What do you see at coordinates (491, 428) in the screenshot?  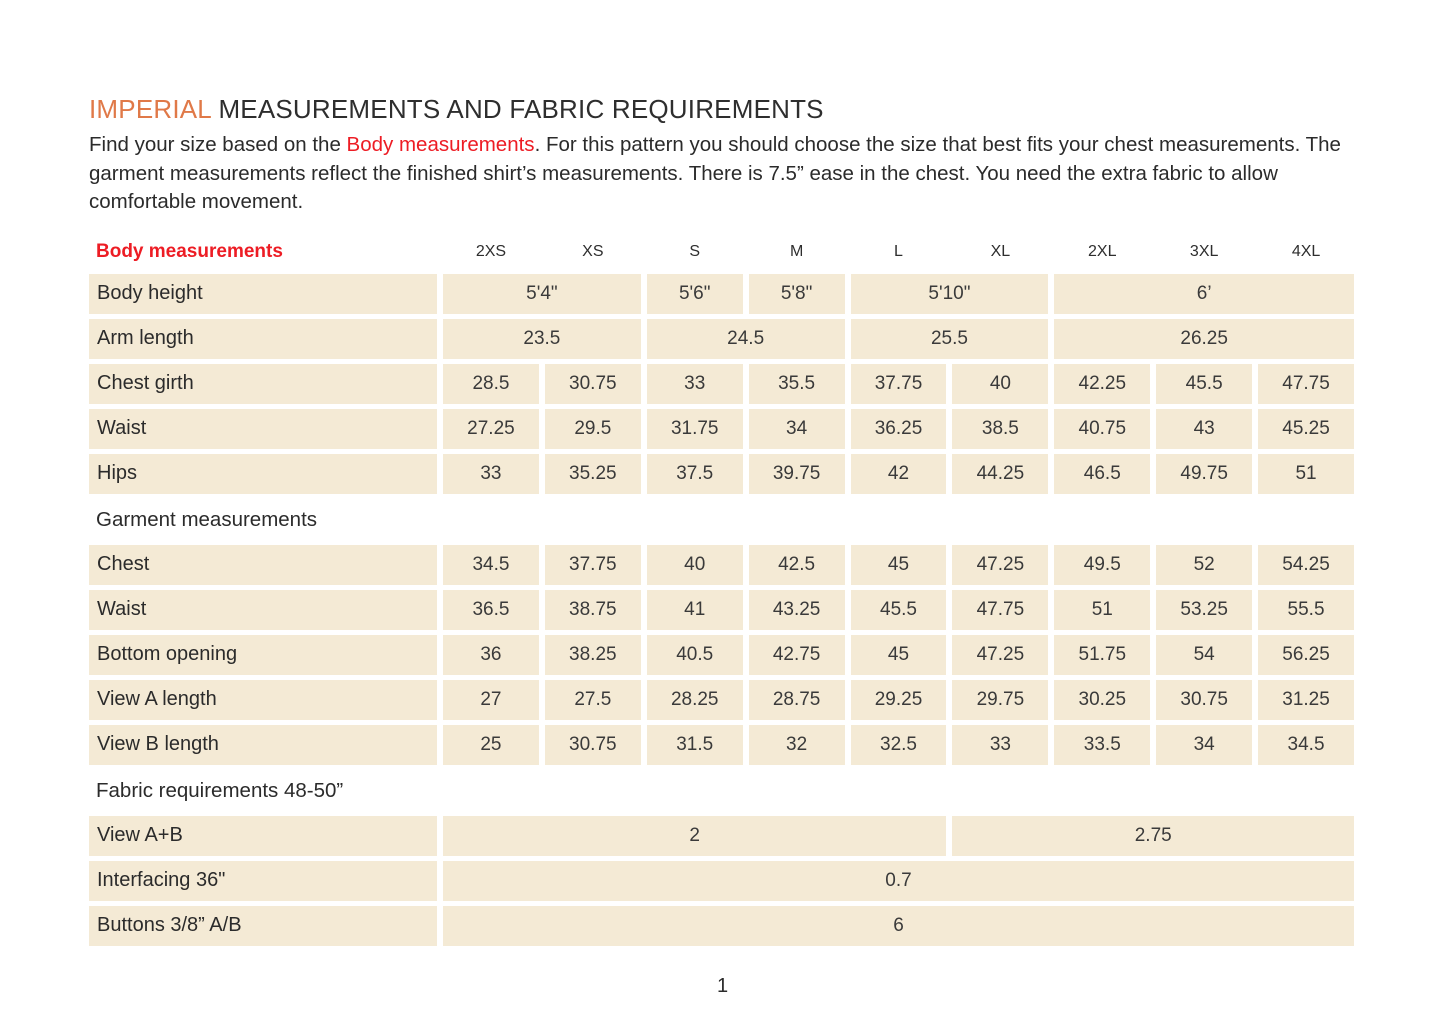 I see `table-cell: 27.25` at bounding box center [491, 428].